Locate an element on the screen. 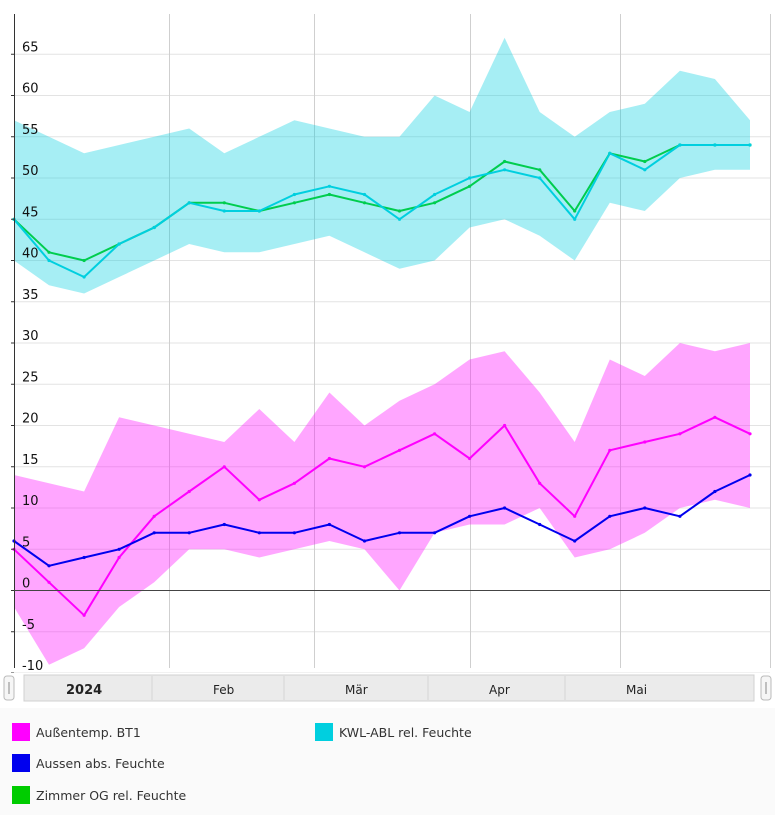 This screenshot has width=775, height=815. legend-item-aussen-abs-feuchte: Aussen abs. Feuchte is located at coordinates (88, 763).